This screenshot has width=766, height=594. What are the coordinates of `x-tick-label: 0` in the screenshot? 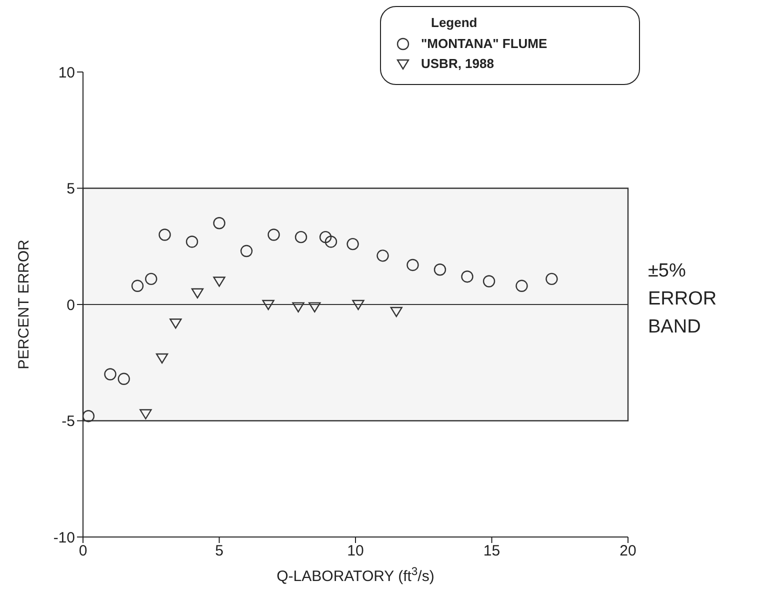 It's located at (83, 551).